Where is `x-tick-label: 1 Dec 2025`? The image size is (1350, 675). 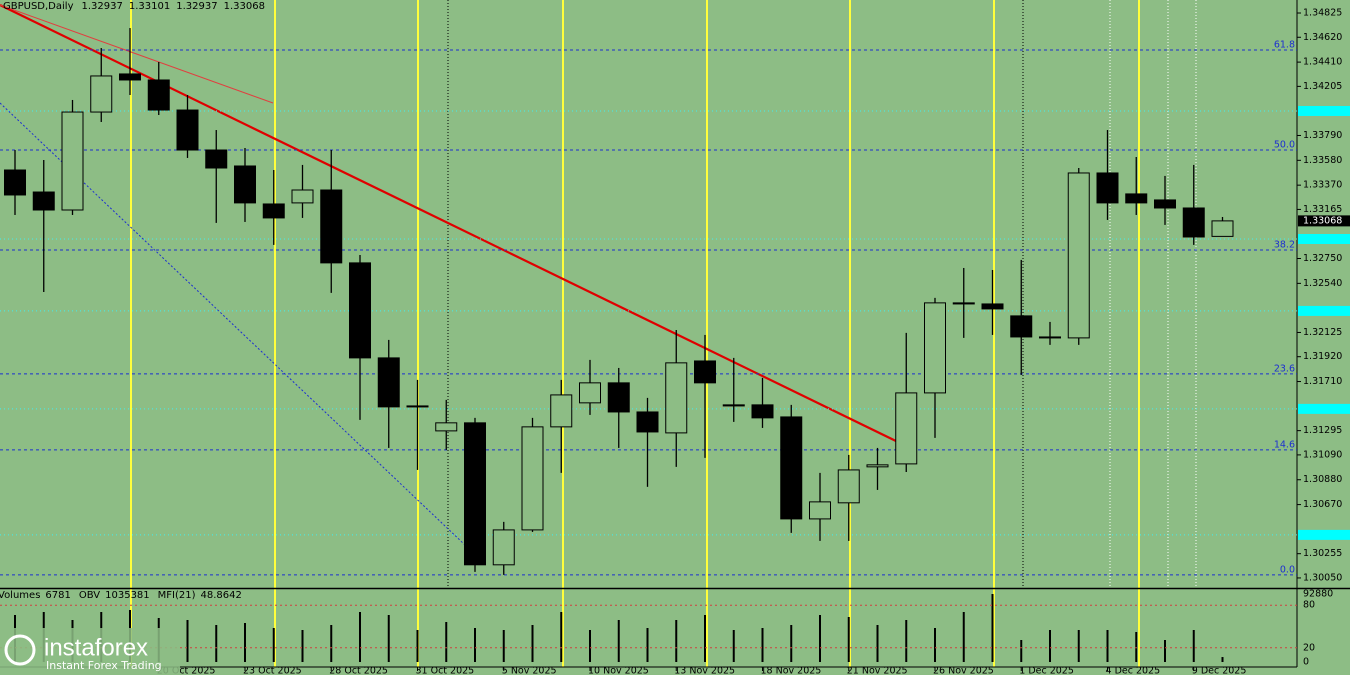
x-tick-label: 1 Dec 2025 is located at coordinates (1046, 670).